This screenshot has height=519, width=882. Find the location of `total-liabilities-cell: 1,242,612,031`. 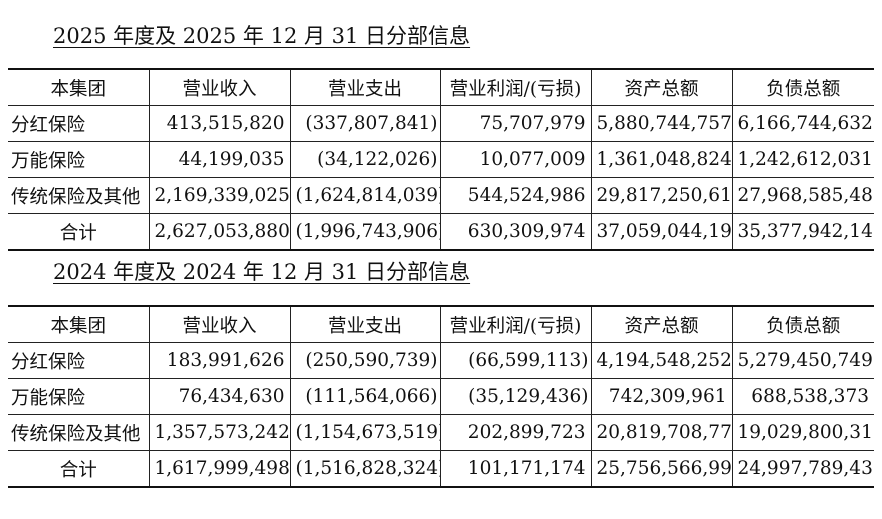

total-liabilities-cell: 1,242,612,031 is located at coordinates (802, 159).